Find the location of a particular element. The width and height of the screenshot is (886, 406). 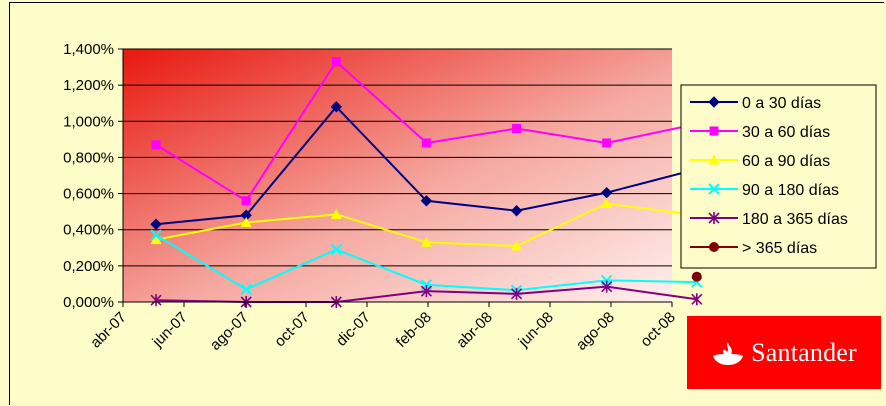

x-tick-label: ago-07 is located at coordinates (229, 331).